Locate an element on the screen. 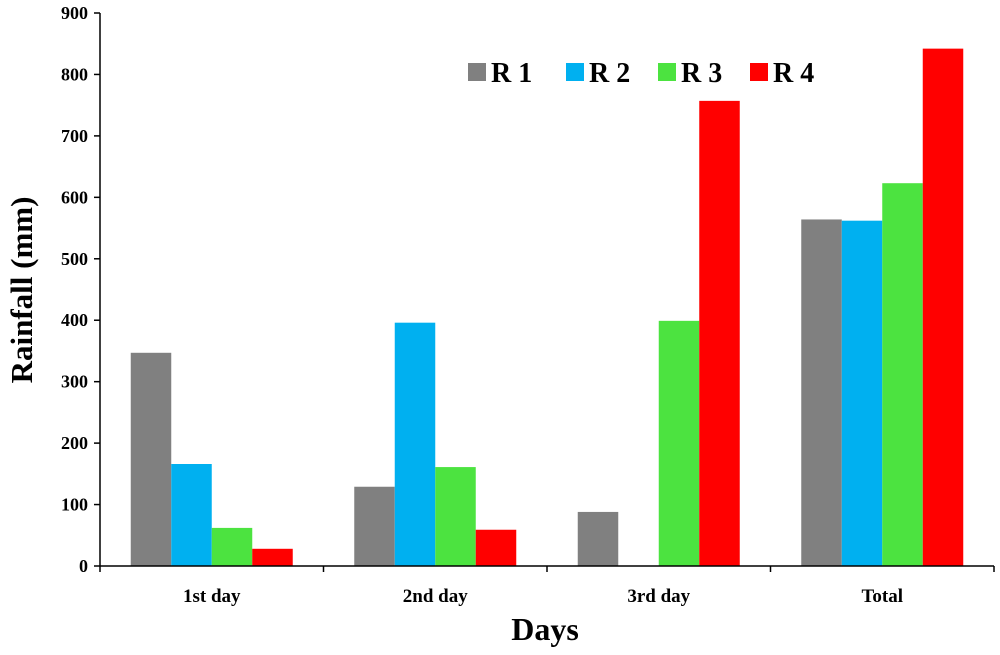 This screenshot has height=655, width=1000. y-tick-label: 0 is located at coordinates (83, 566).